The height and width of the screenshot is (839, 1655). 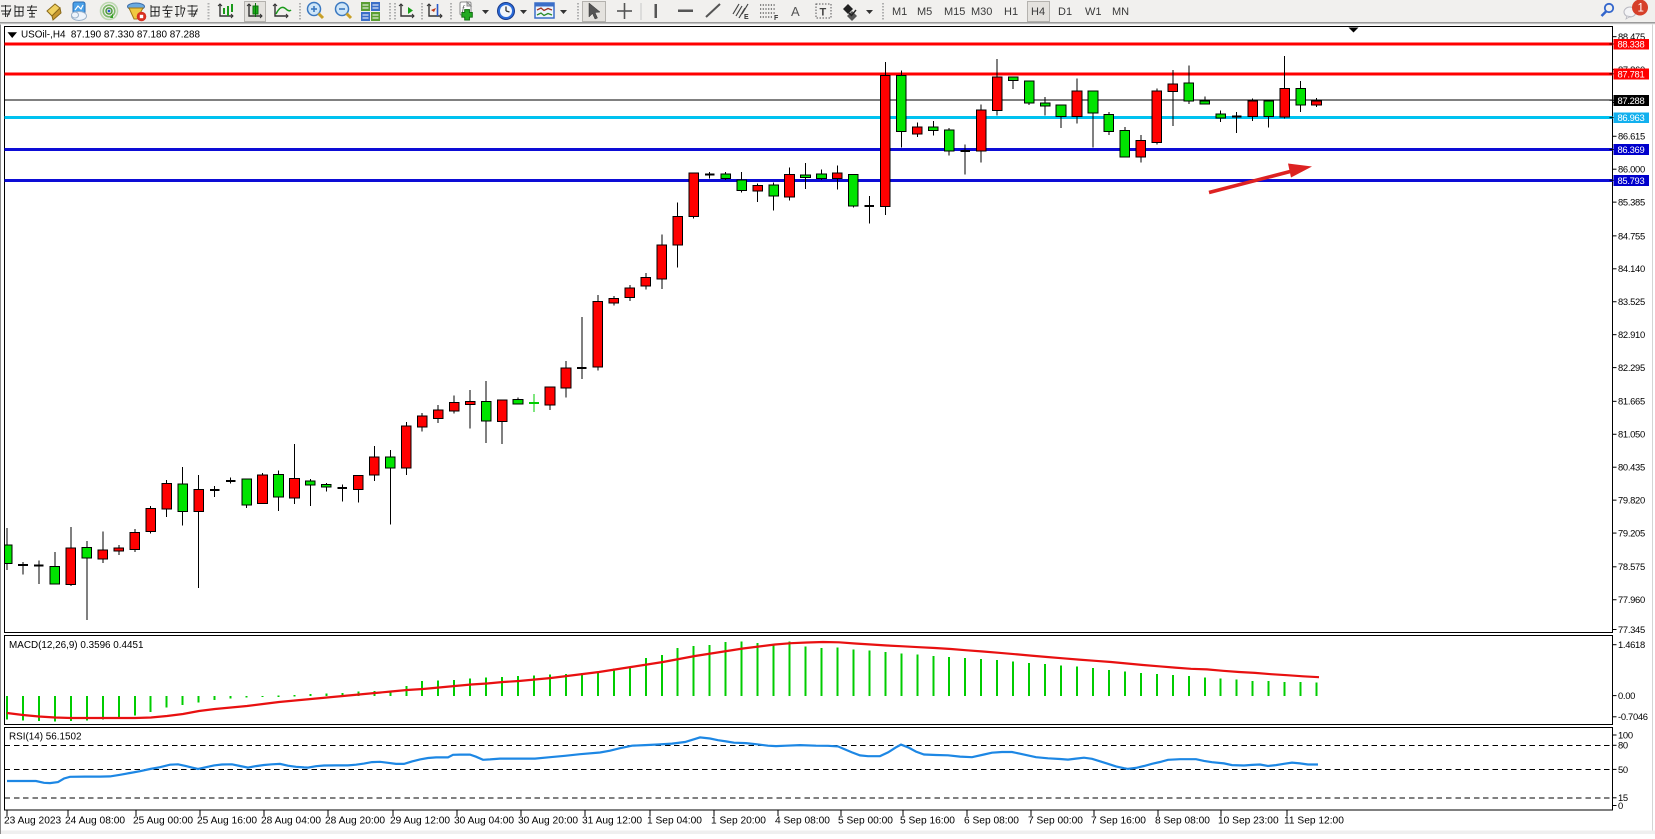 I want to click on svg-text: 86.369, so click(x=1631, y=149).